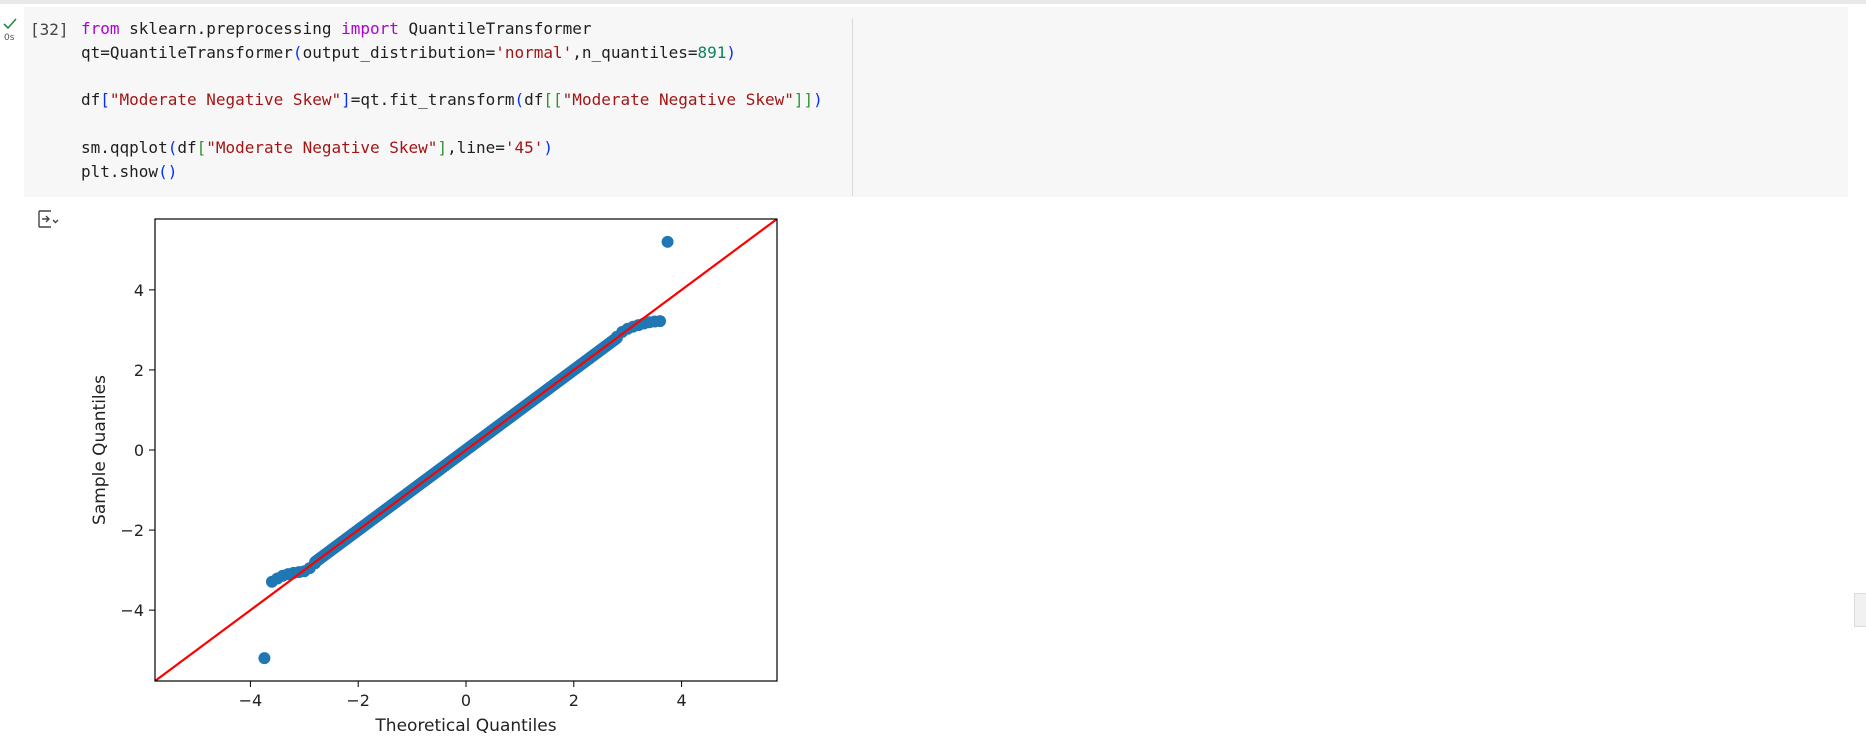  What do you see at coordinates (933, 2) in the screenshot?
I see `top-divider` at bounding box center [933, 2].